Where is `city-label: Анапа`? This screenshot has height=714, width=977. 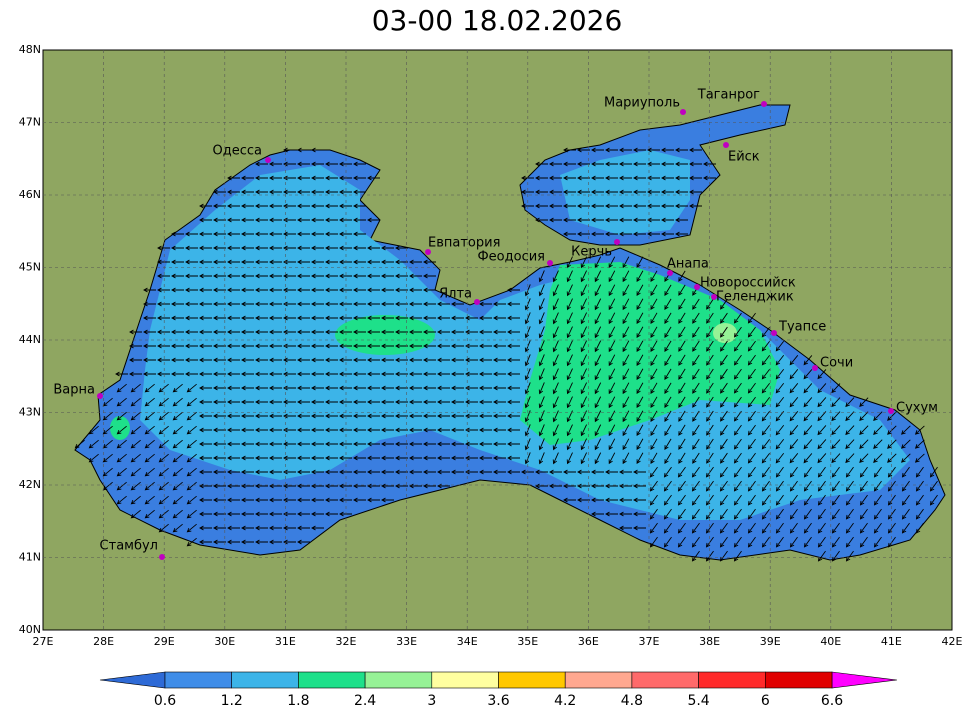
city-label: Анапа is located at coordinates (688, 264).